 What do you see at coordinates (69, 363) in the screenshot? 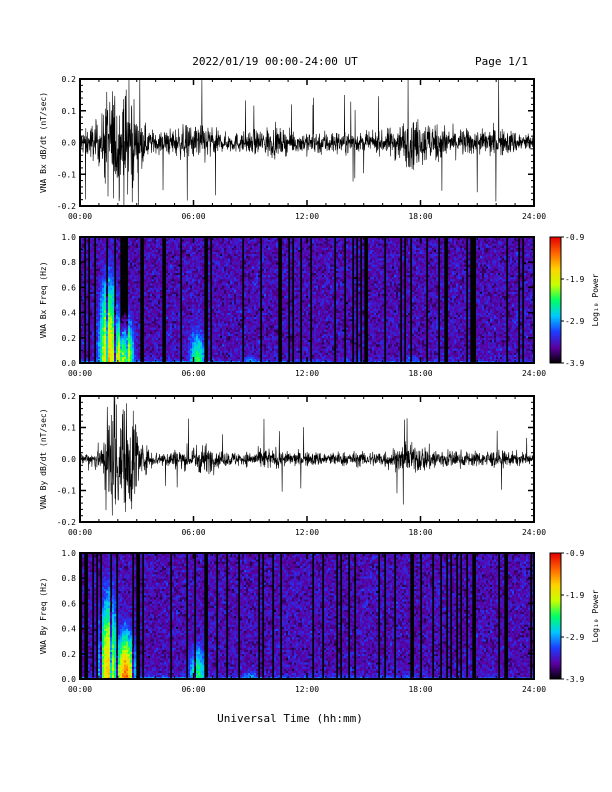
I see `y-tick-label: 0.0` at bounding box center [69, 363].